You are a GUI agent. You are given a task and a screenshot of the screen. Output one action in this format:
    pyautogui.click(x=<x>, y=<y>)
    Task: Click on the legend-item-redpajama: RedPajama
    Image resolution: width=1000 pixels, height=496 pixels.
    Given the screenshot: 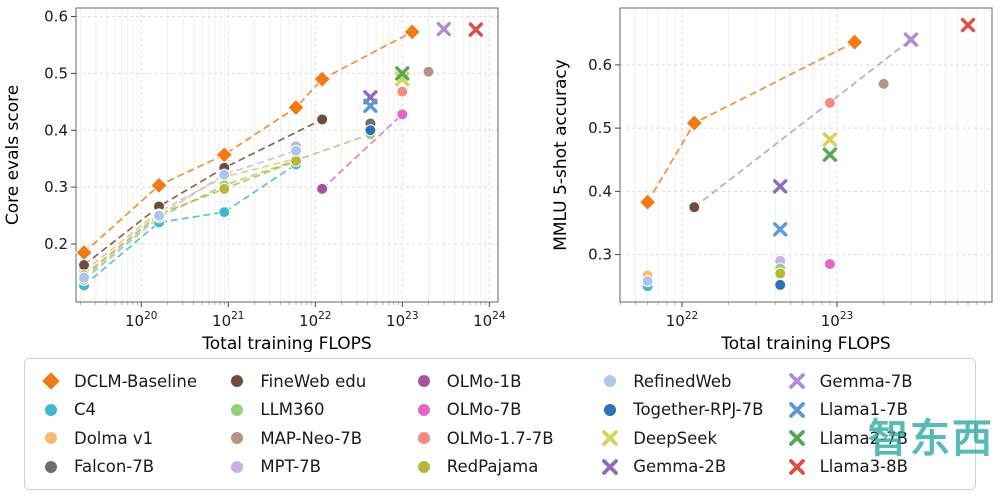 What is the action you would take?
    pyautogui.click(x=505, y=467)
    